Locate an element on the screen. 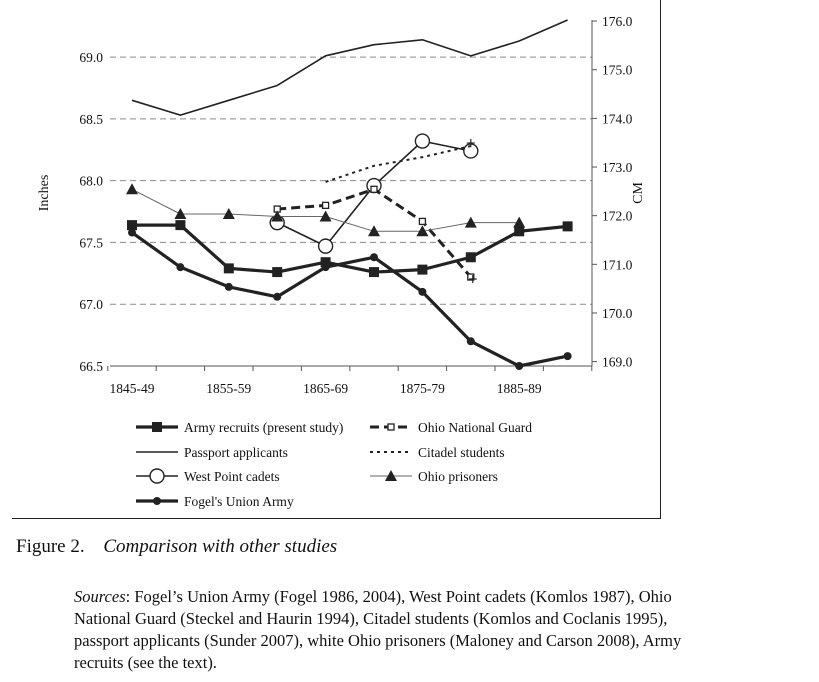 The height and width of the screenshot is (682, 819). series-line-passport-applicants is located at coordinates (349, 67).